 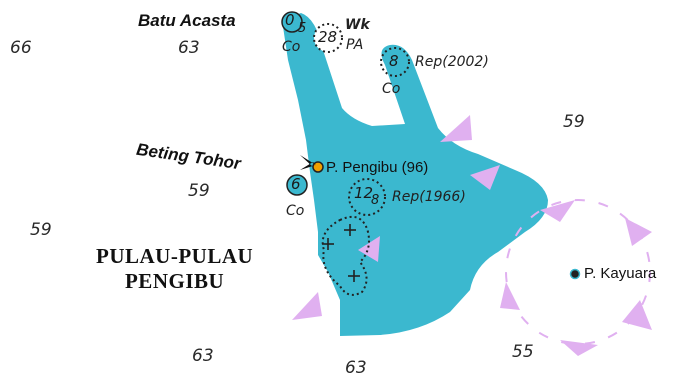 I want to click on wreck-label: Wk, so click(x=357, y=25).